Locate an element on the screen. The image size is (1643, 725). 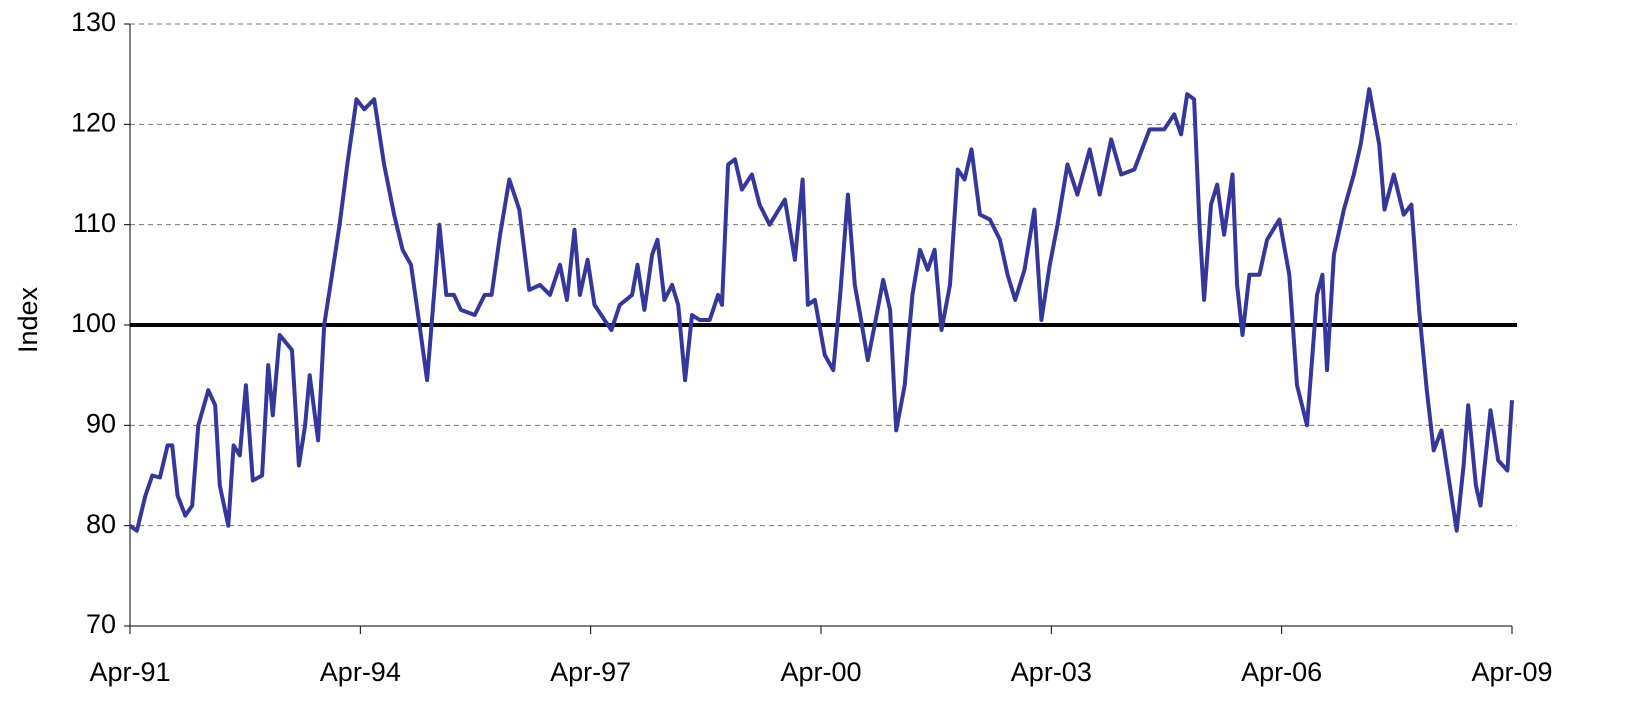
x-tick-label: Apr-06 is located at coordinates (1281, 672).